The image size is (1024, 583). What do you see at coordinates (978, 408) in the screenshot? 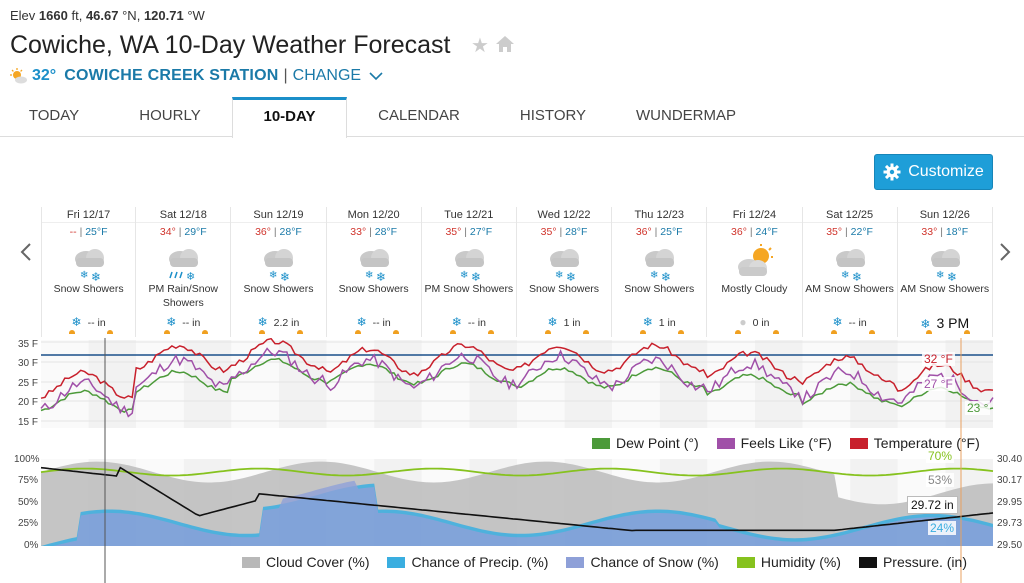
I see `dew-point-readout: 23 °` at bounding box center [978, 408].